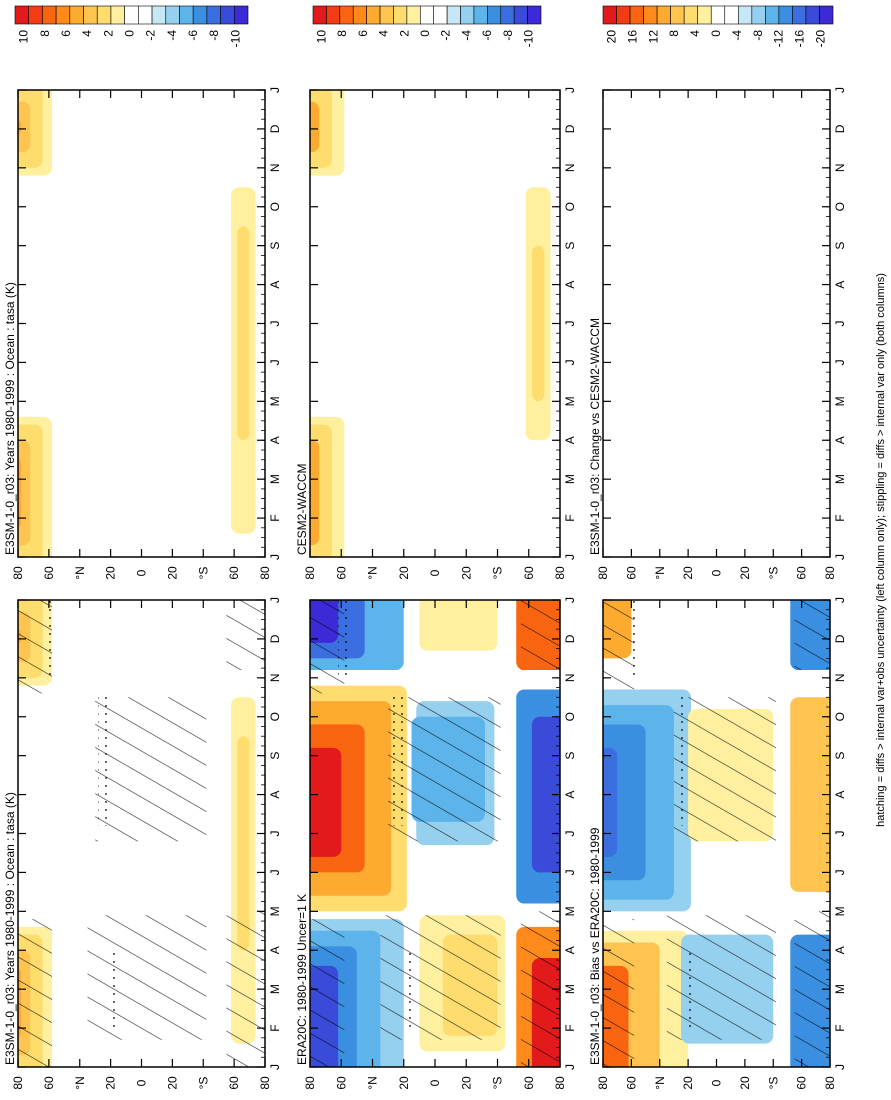  Describe the element at coordinates (611, 37) in the screenshot. I see `colorbar-tick-label: 20` at that location.